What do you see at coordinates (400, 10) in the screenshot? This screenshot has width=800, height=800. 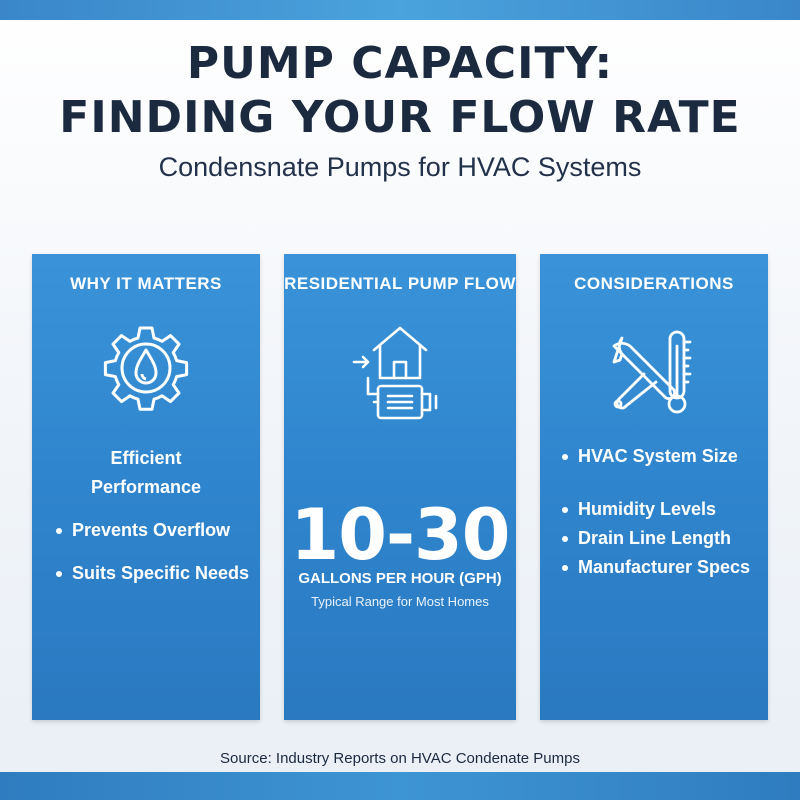 I see `top-accent-bar` at bounding box center [400, 10].